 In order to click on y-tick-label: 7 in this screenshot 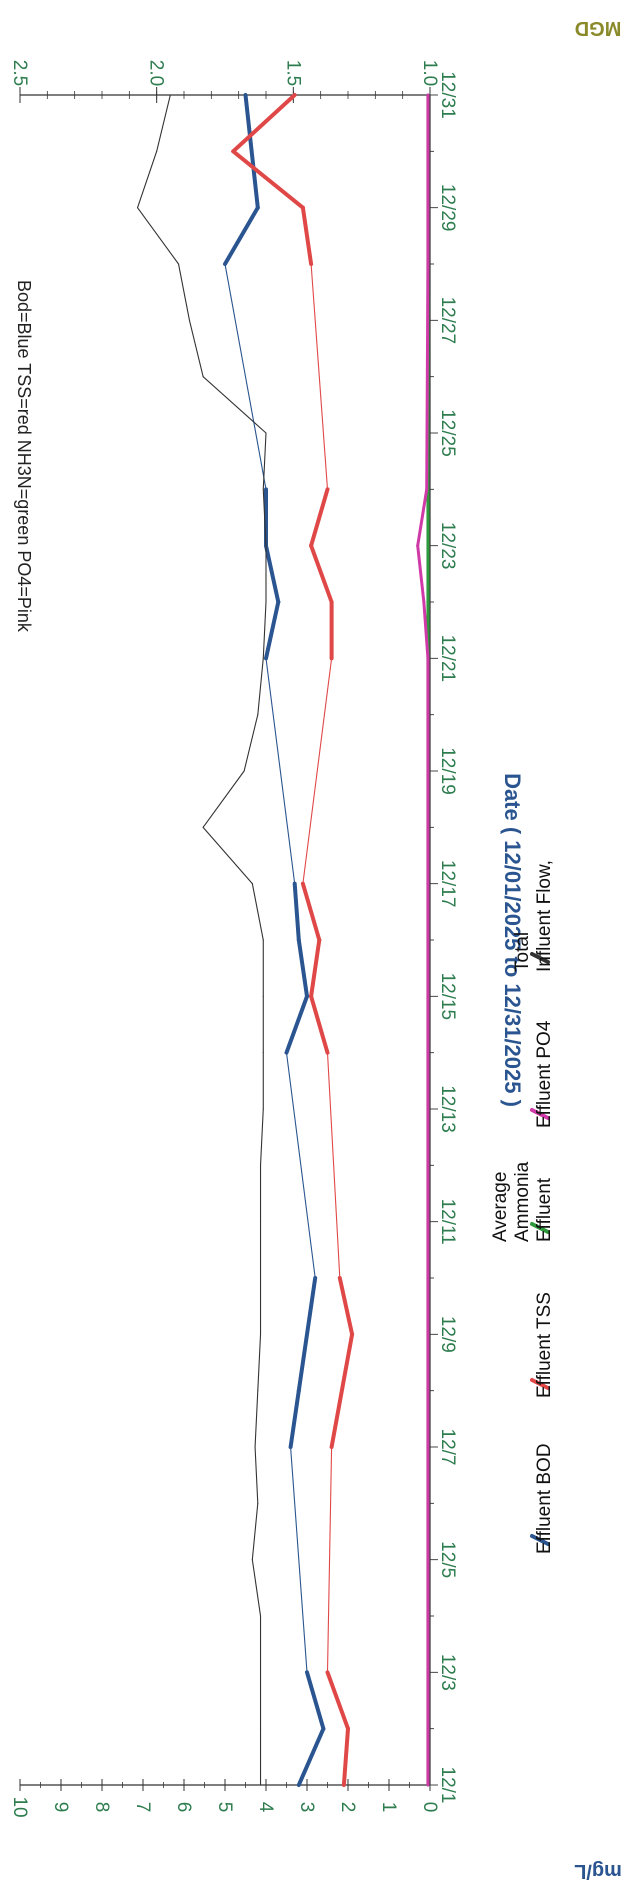, I will do `click(142, 1807)`.